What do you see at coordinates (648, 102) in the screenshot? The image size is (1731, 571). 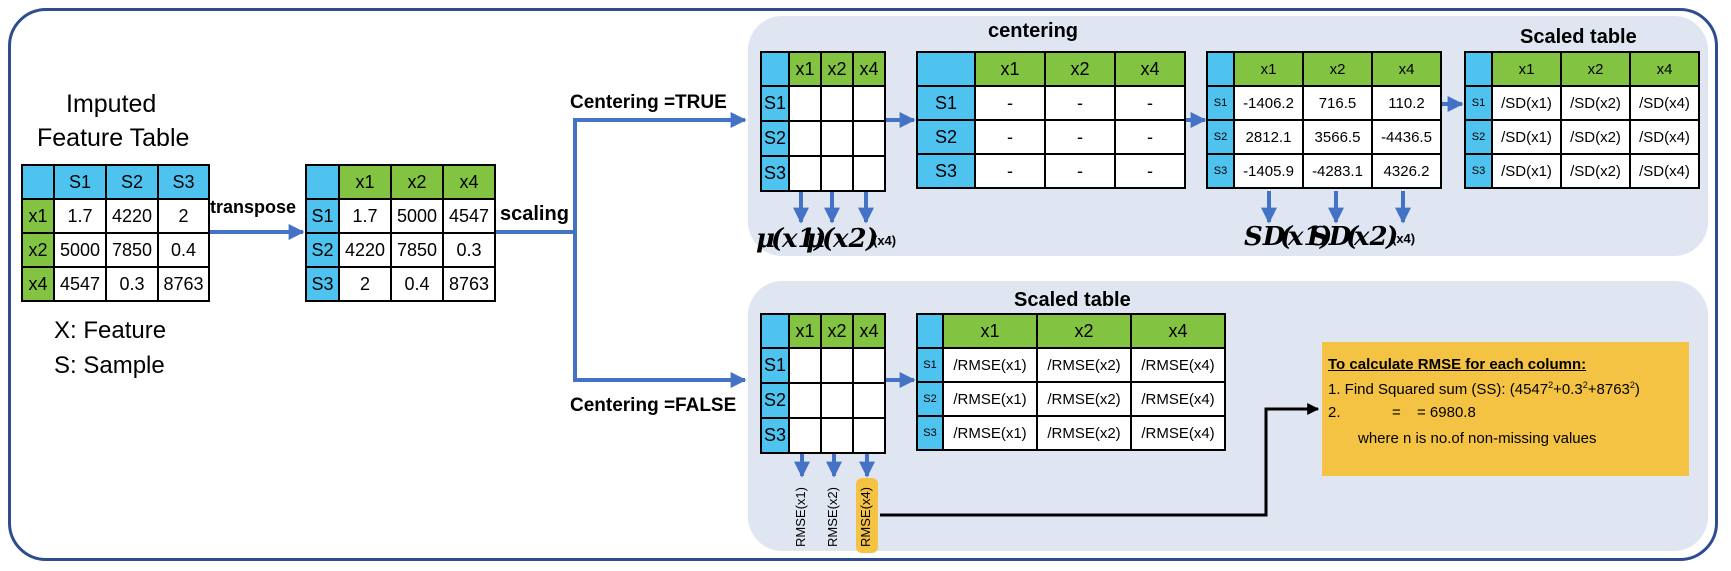 I see `centering-true-label: Centering =TRUE` at bounding box center [648, 102].